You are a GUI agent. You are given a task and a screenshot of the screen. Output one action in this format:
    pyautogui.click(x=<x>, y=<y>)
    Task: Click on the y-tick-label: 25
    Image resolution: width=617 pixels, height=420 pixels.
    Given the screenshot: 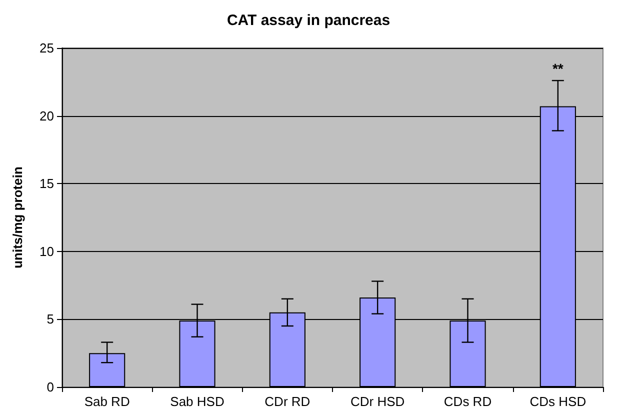 What is the action you would take?
    pyautogui.click(x=47, y=48)
    